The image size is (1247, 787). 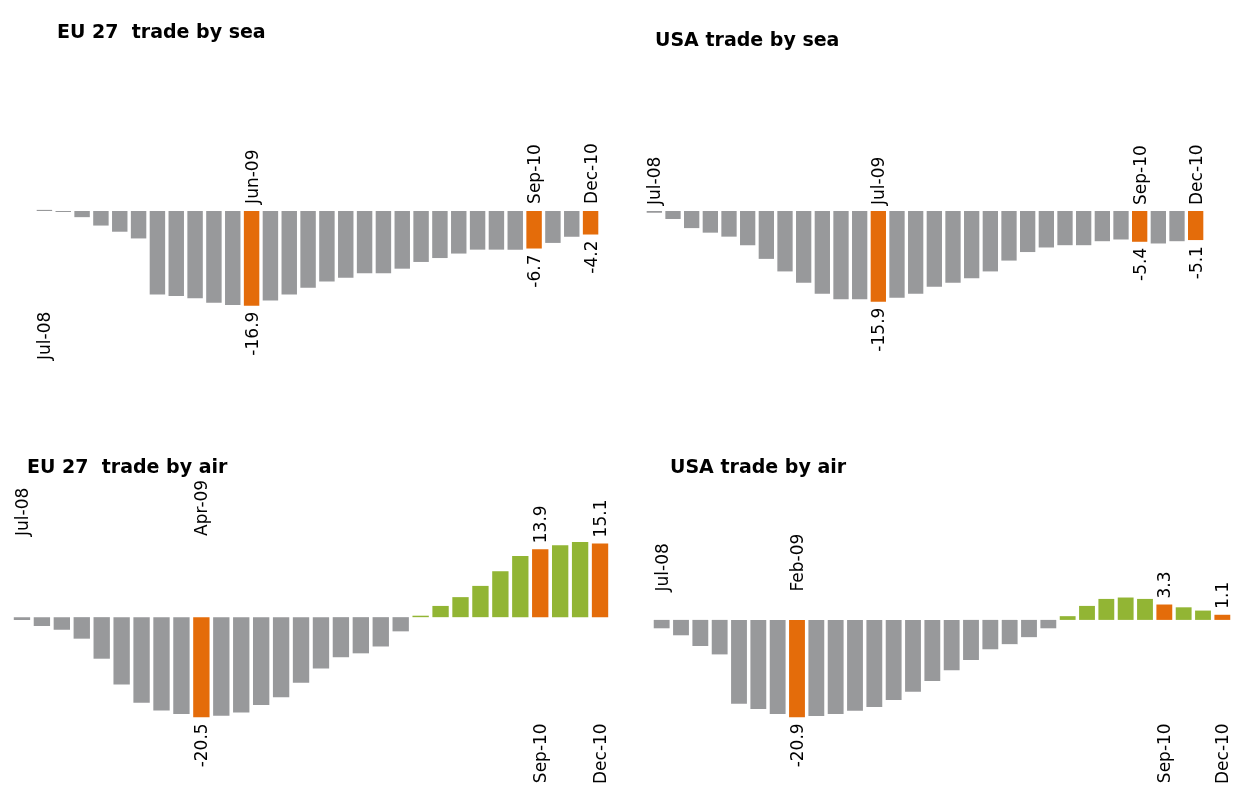 I want to click on data-label: 1.1, so click(x=1222, y=595).